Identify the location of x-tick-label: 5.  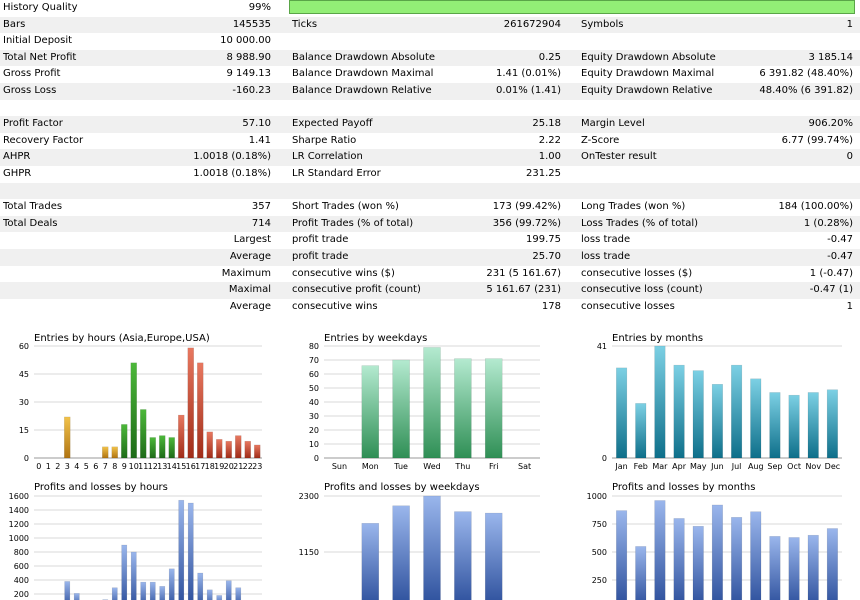
(86, 466).